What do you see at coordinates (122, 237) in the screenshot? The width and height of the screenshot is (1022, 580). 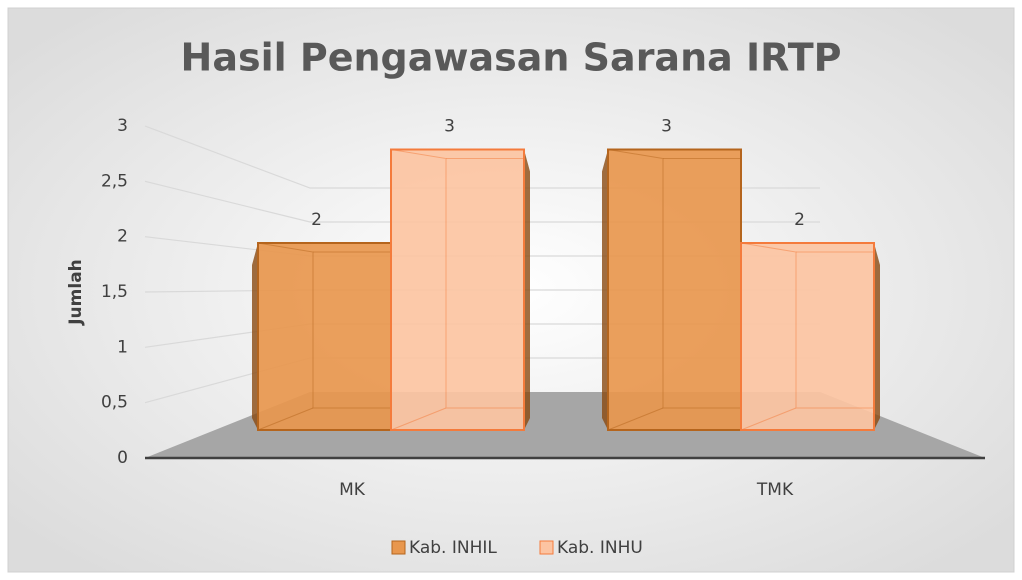 I see `y-tick-label: 2` at bounding box center [122, 237].